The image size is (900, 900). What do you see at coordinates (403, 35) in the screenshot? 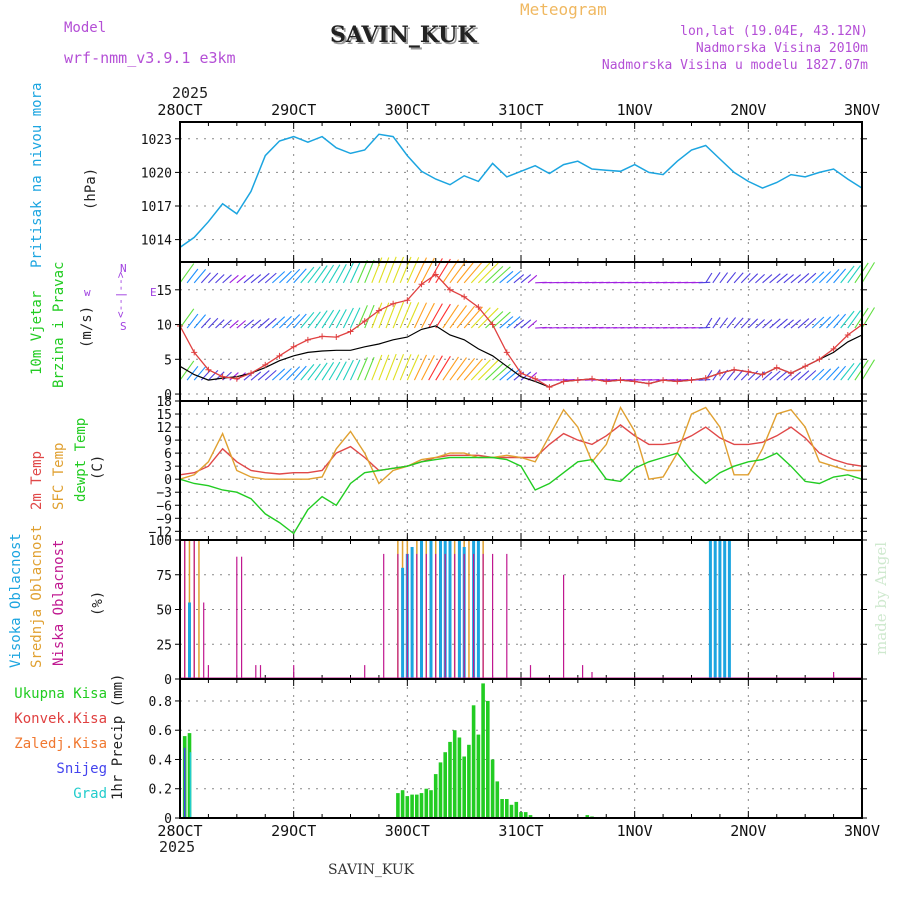
I see `station-title: SAVIN_KUK` at bounding box center [403, 35].